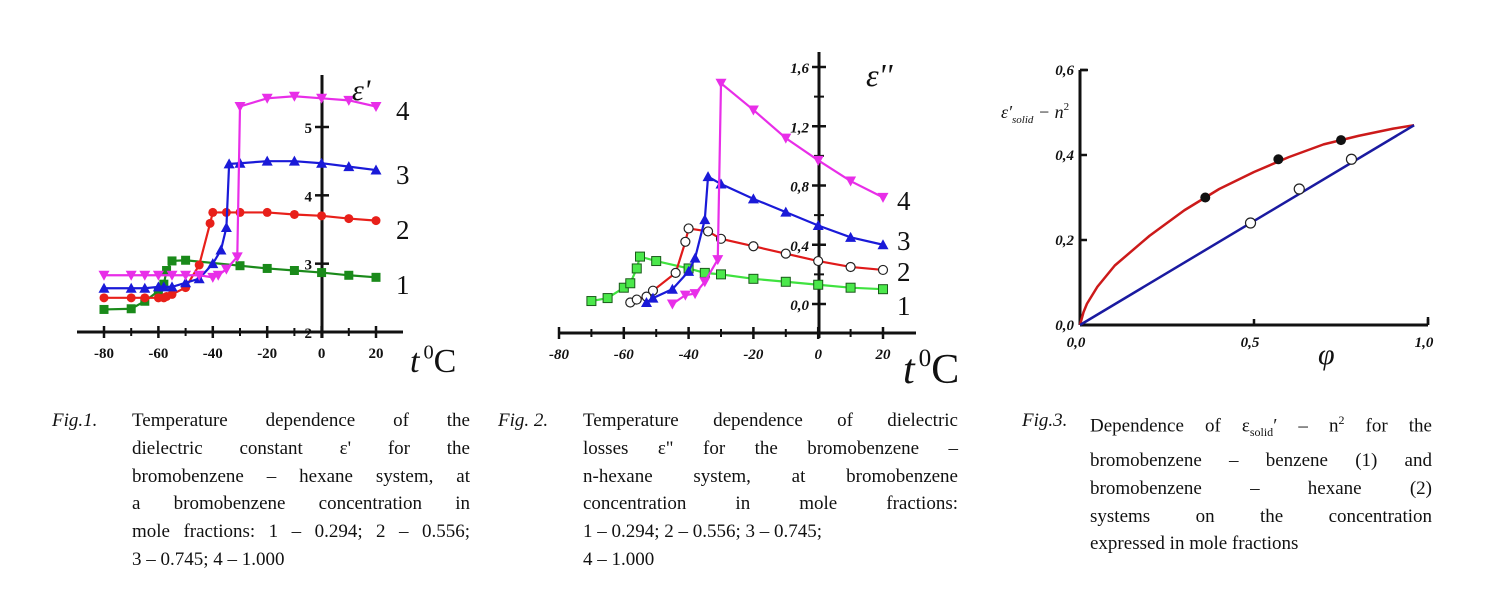 The image size is (1496, 606). I want to click on caption-line: 1 – 0.294; 2 – 0.556; 3 – 0.745;, so click(703, 532).